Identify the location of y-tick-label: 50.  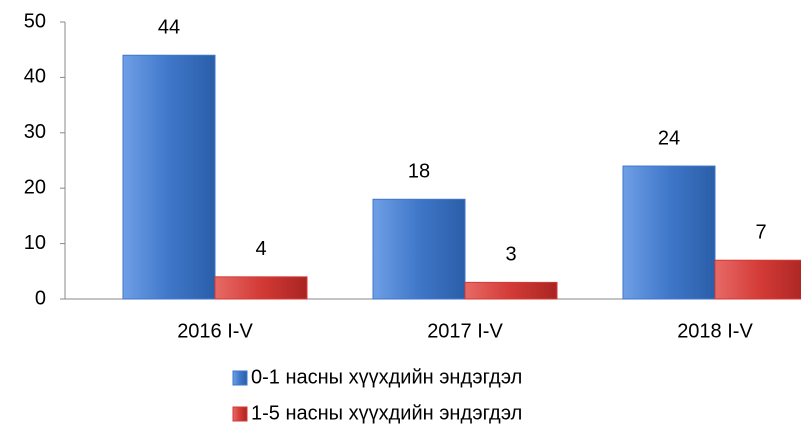
(35, 21).